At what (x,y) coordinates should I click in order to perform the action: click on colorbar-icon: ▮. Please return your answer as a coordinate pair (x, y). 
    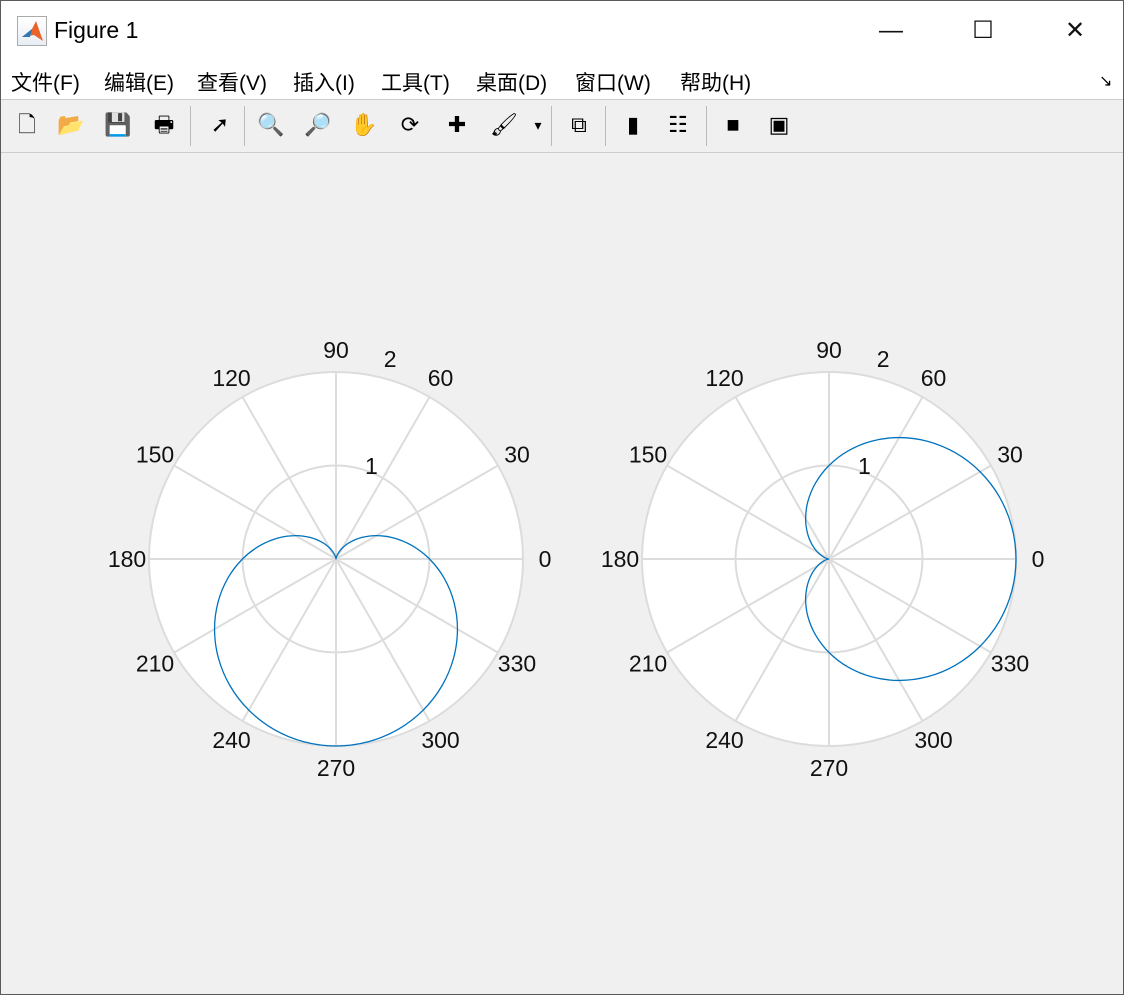
    Looking at the image, I should click on (633, 124).